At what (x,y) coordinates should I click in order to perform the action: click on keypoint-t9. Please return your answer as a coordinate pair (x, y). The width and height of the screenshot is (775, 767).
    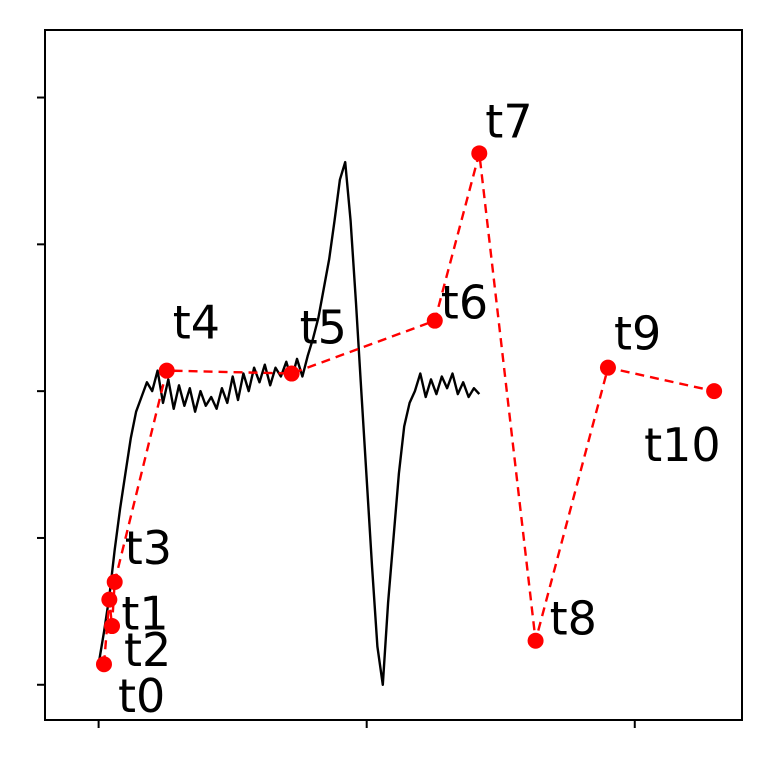
    Looking at the image, I should click on (607, 367).